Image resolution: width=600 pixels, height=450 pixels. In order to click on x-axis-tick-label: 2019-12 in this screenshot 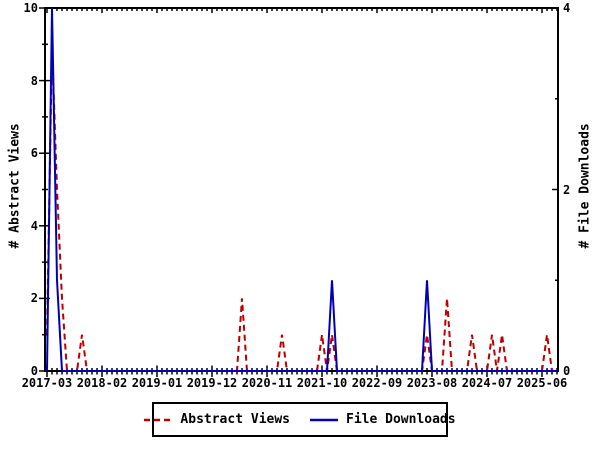, I will do `click(212, 383)`.